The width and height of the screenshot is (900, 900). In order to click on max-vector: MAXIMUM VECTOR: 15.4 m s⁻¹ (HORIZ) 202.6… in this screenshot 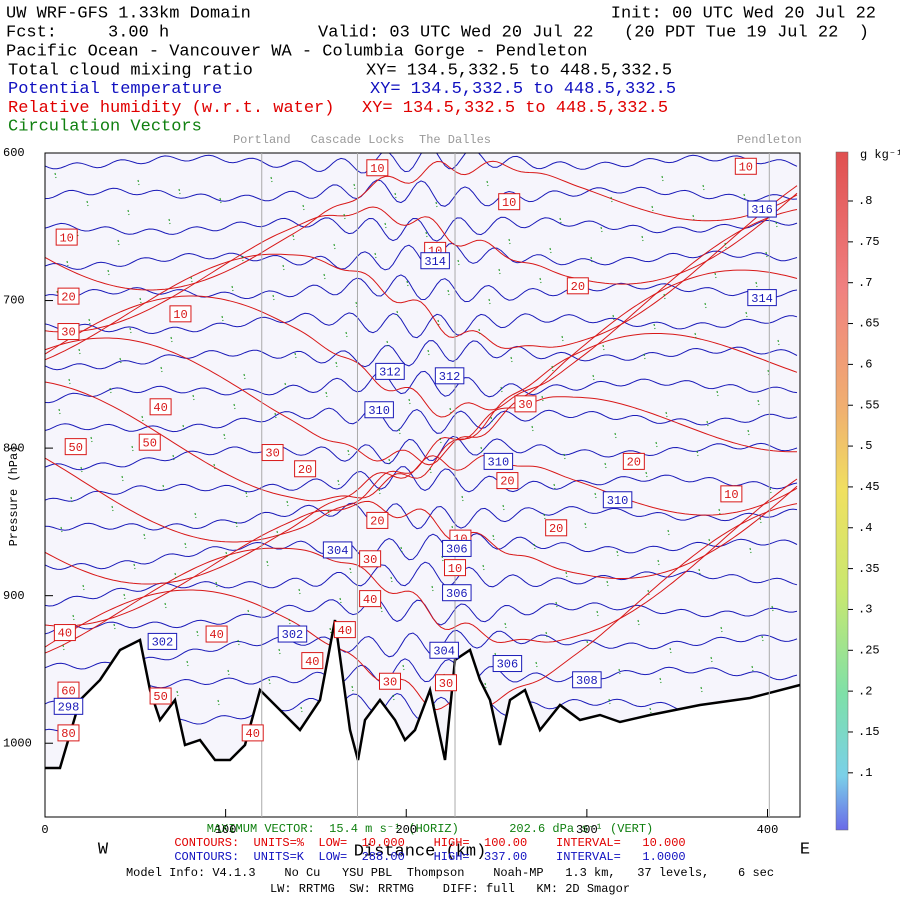, I will do `click(430, 829)`.